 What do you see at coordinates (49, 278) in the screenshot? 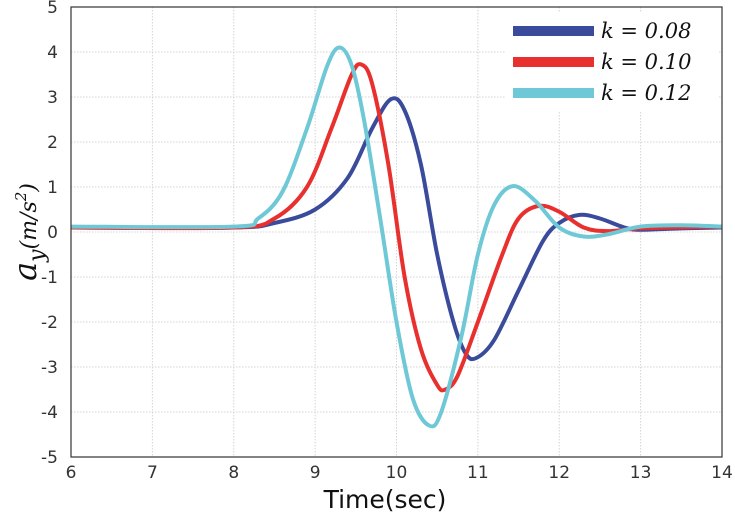
I see `y-tick-label: -1` at bounding box center [49, 278].